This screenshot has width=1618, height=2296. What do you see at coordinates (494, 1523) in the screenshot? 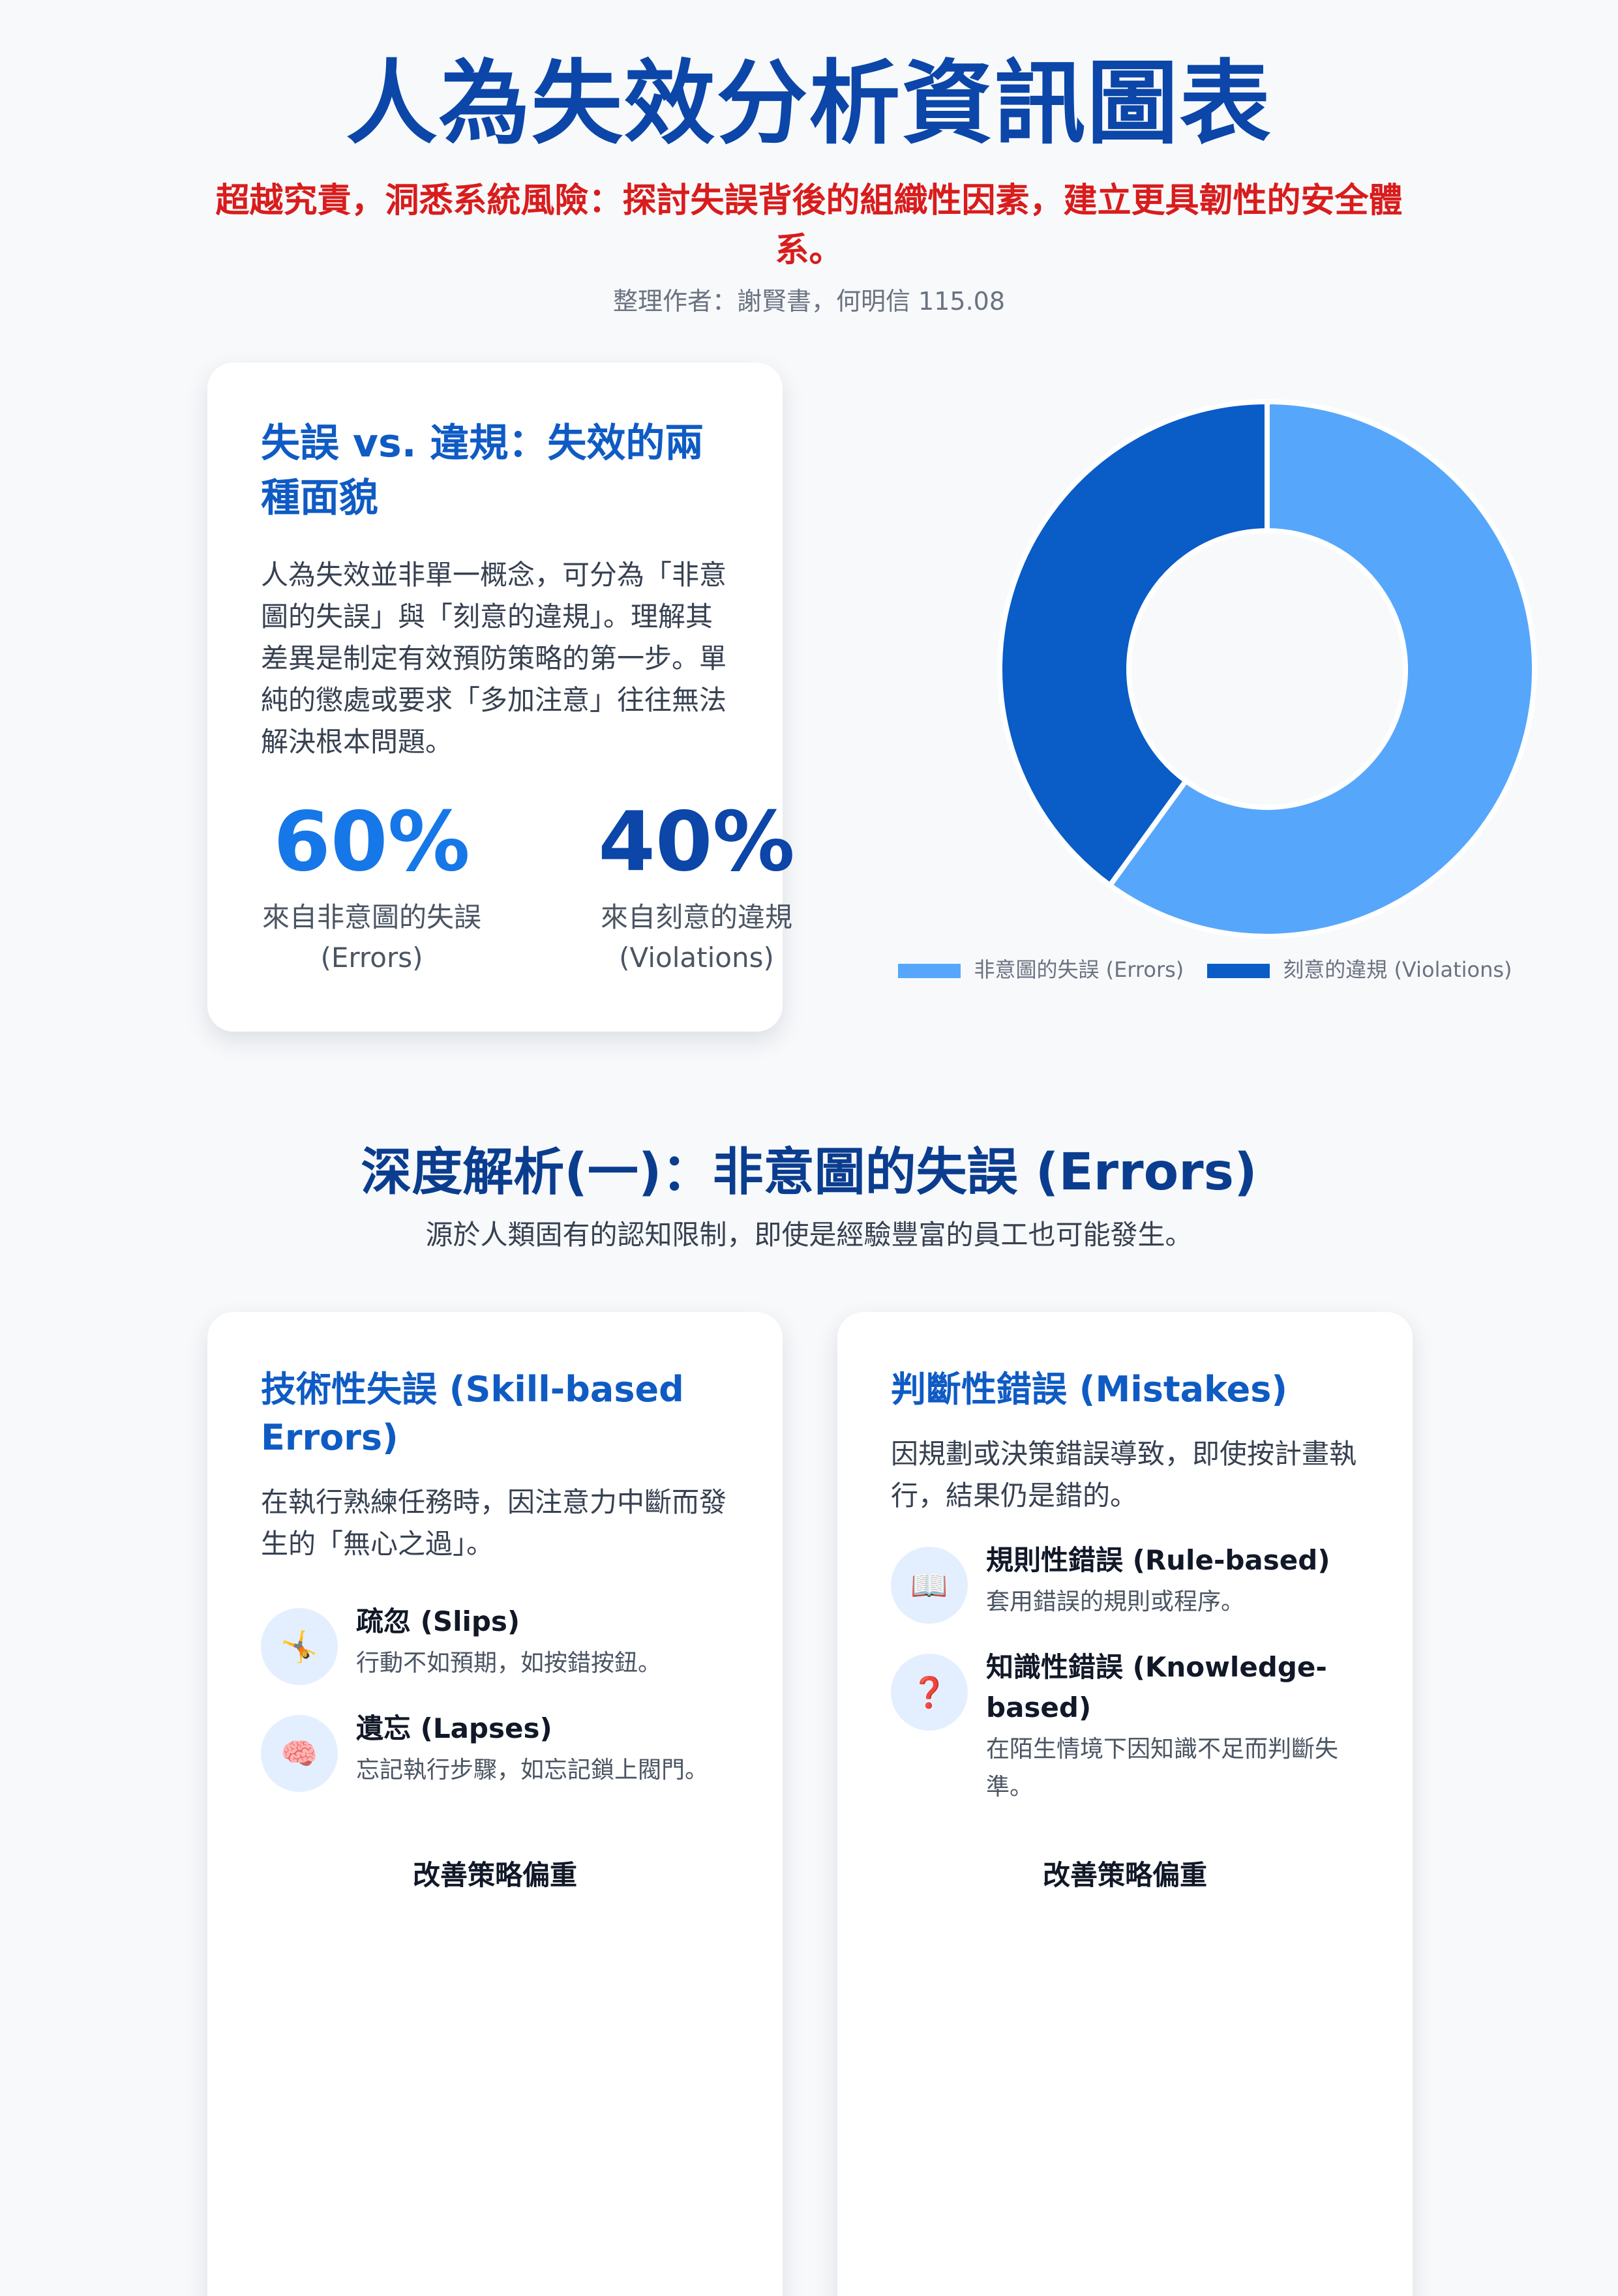
I see `skill-errors-body: 在執行熟練任務時，因注意力中斷而發生的「無心之過」。` at bounding box center [494, 1523].